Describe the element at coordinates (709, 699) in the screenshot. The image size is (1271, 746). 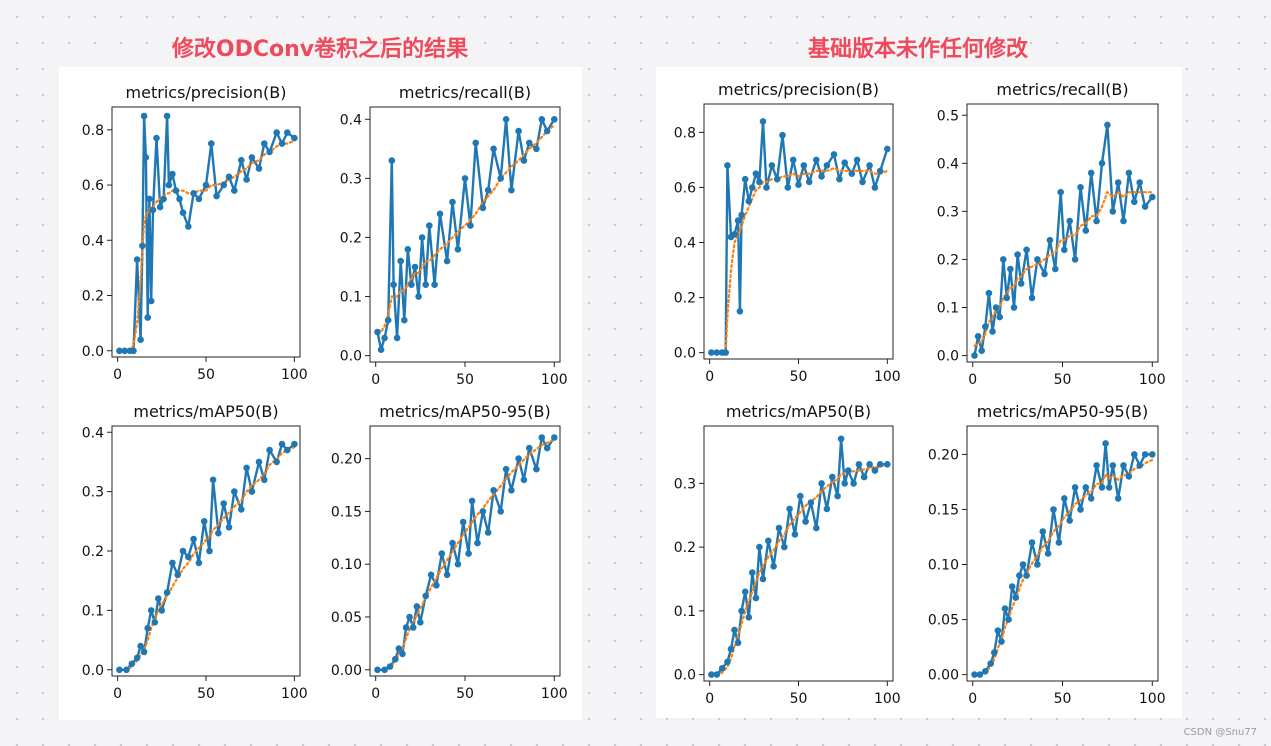
I see `x-tick-label: 0` at that location.